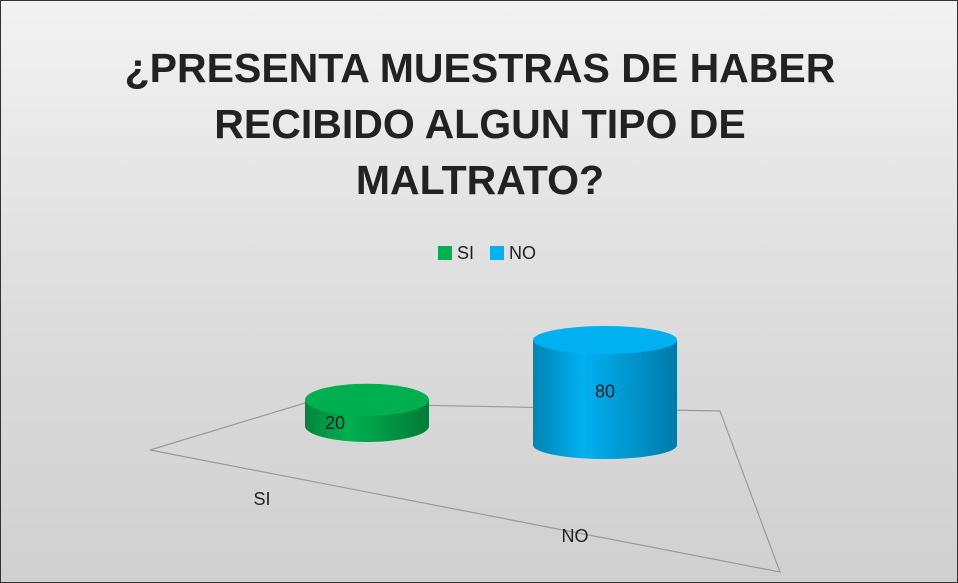 The image size is (958, 583). I want to click on cylinder-body, so click(605, 399).